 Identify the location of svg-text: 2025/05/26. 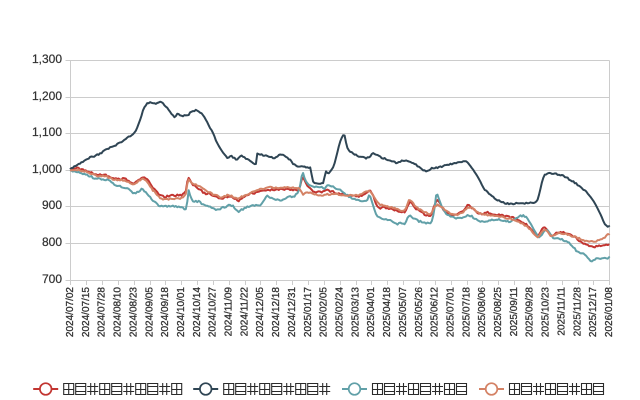
(419, 312).